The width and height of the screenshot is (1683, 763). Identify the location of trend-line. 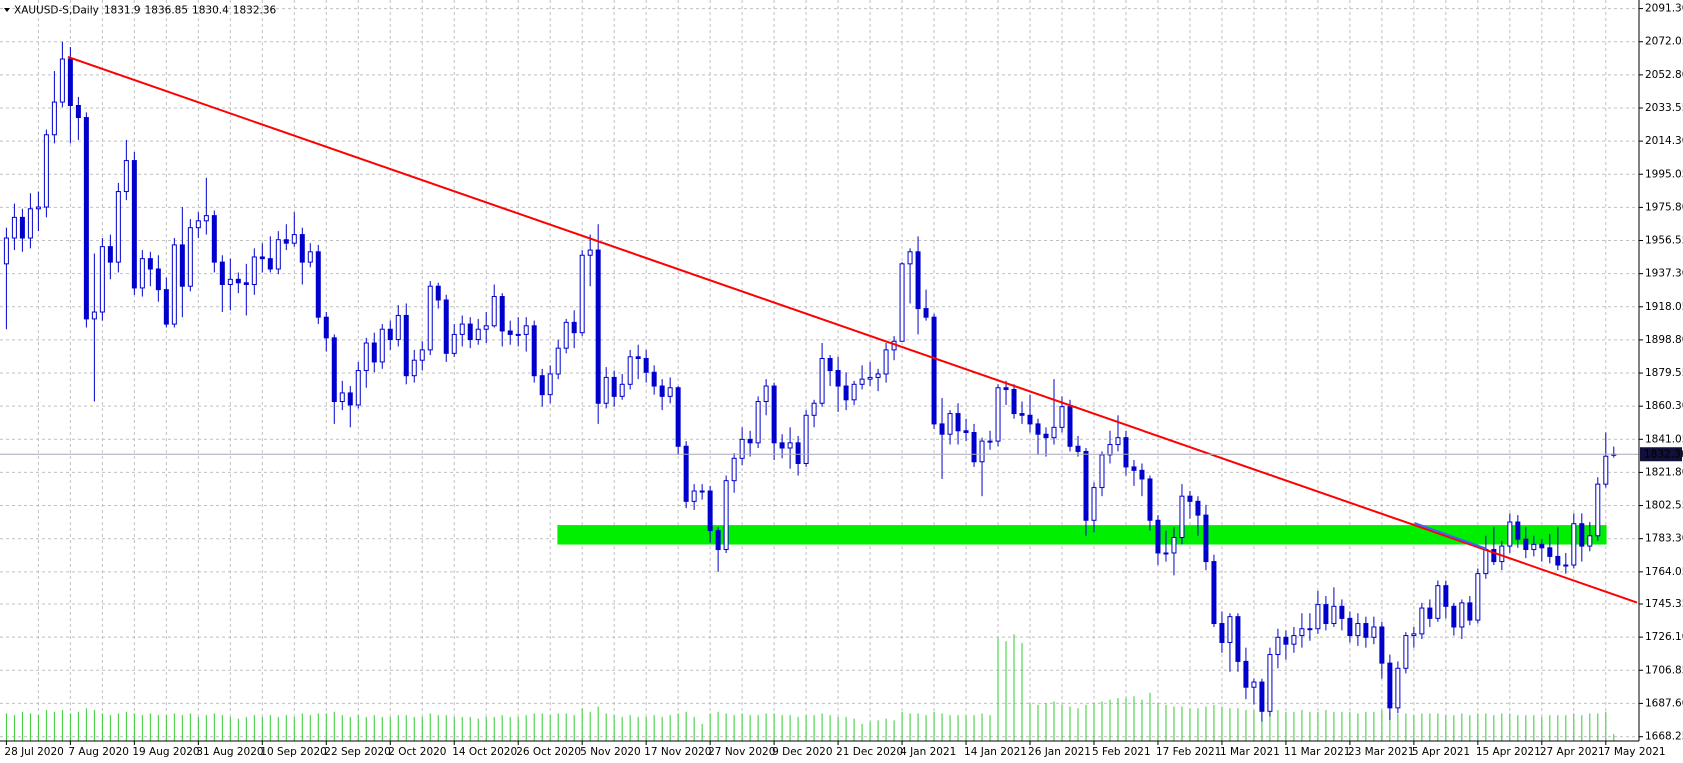
(1450, 536).